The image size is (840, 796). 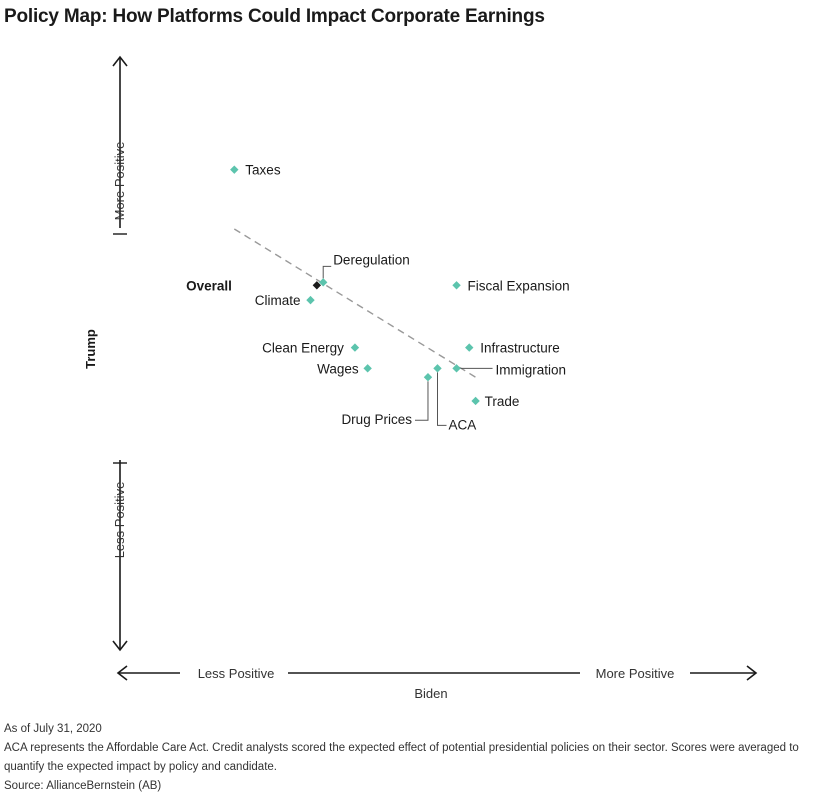 What do you see at coordinates (531, 369) in the screenshot?
I see `immigration-label: Immigration` at bounding box center [531, 369].